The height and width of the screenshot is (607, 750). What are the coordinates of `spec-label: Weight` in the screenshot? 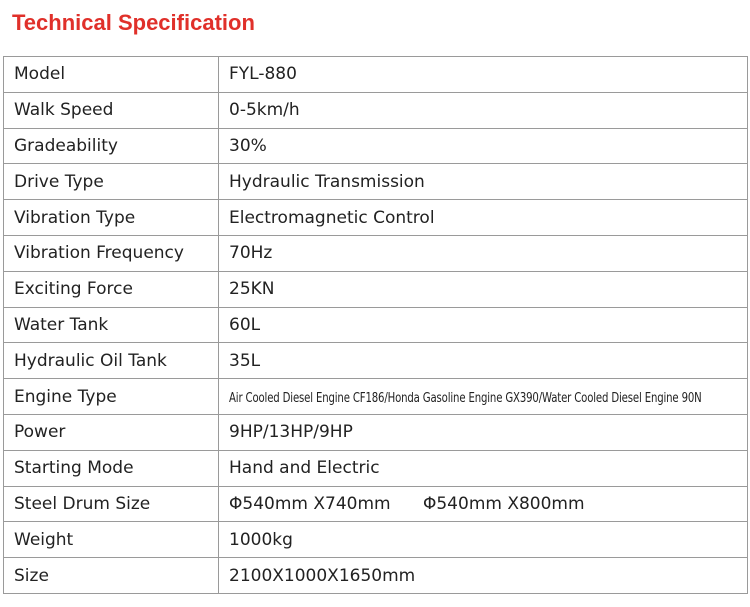 It's located at (111, 540).